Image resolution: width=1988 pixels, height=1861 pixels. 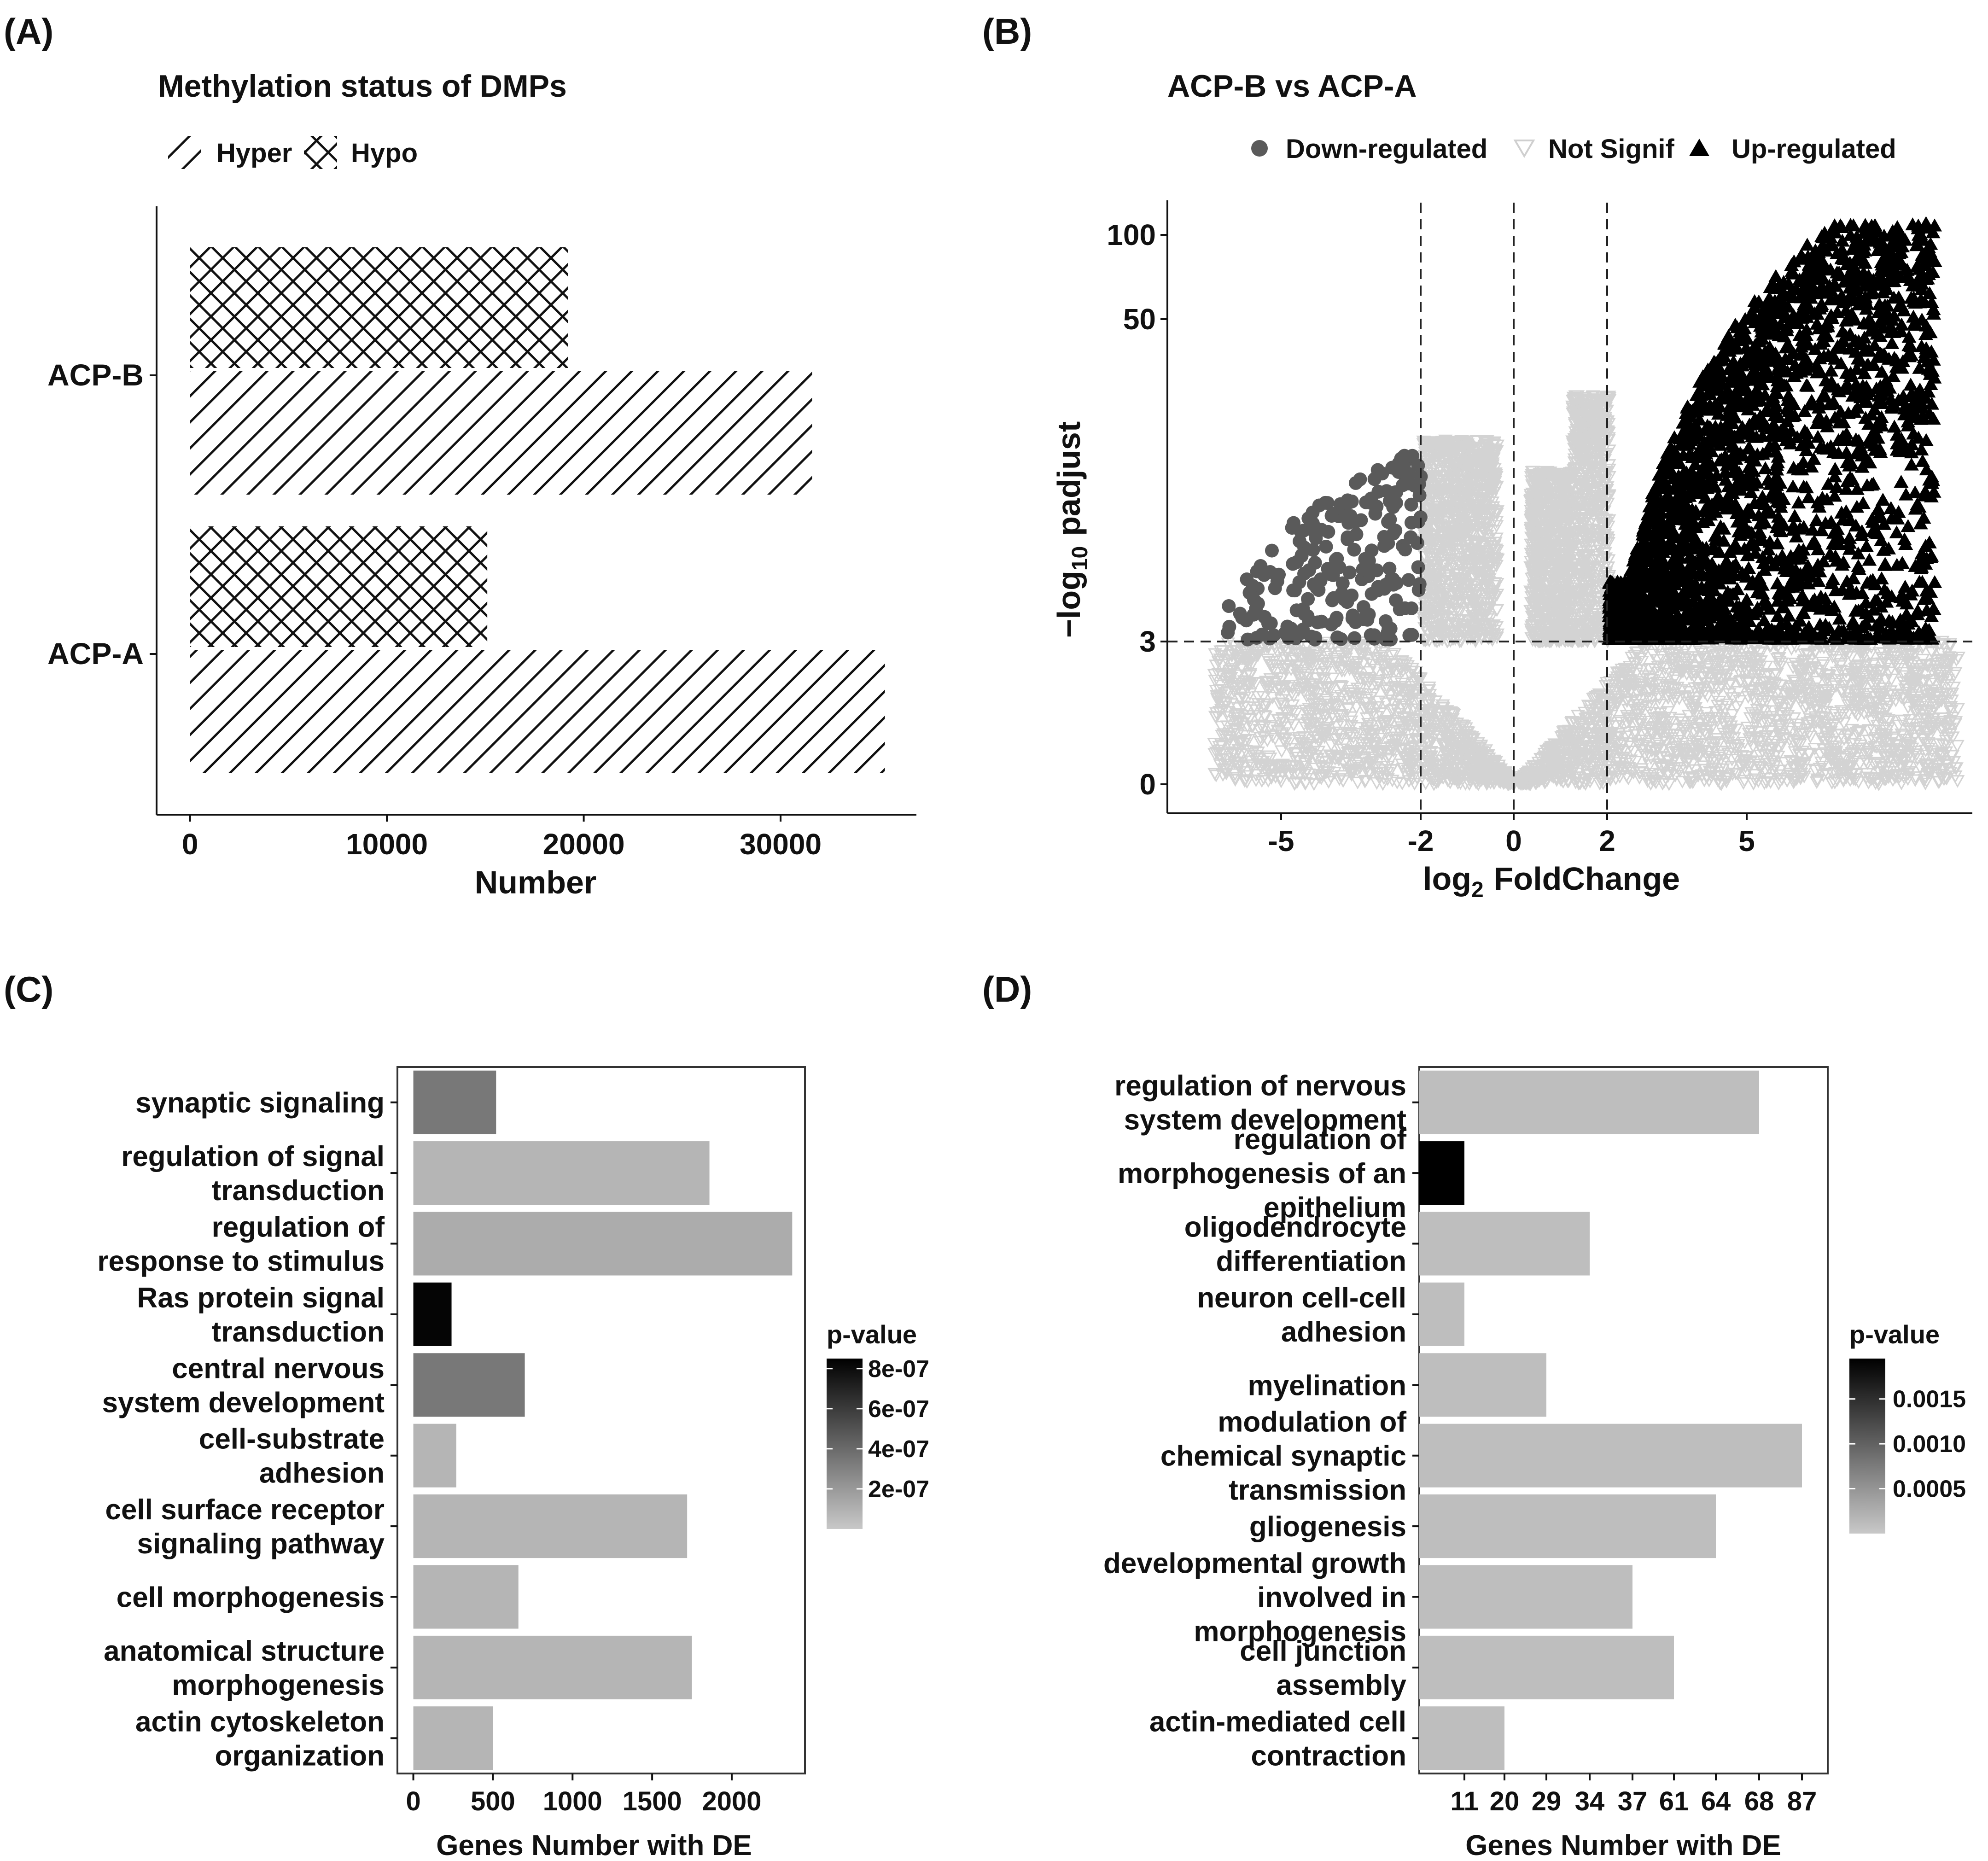 I want to click on bar-acp-b-hypo, so click(x=379, y=307).